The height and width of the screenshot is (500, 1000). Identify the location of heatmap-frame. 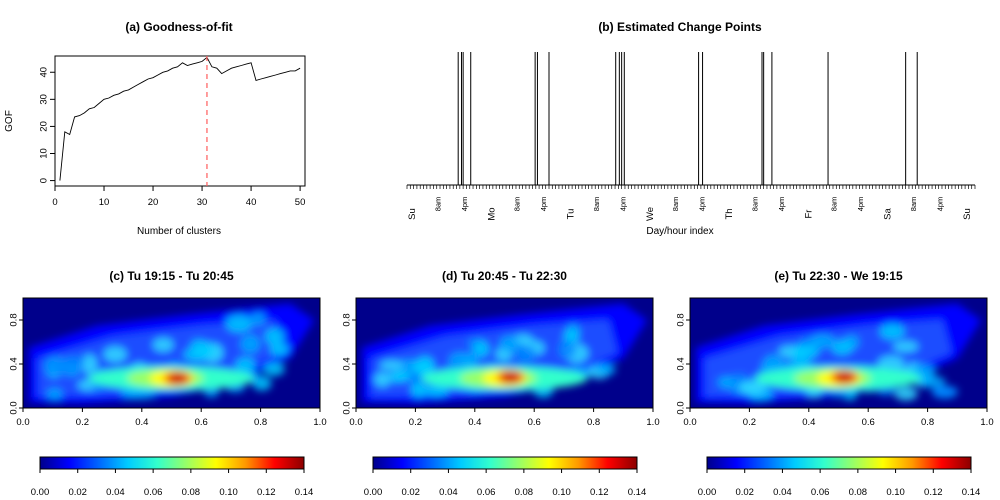
(838, 353).